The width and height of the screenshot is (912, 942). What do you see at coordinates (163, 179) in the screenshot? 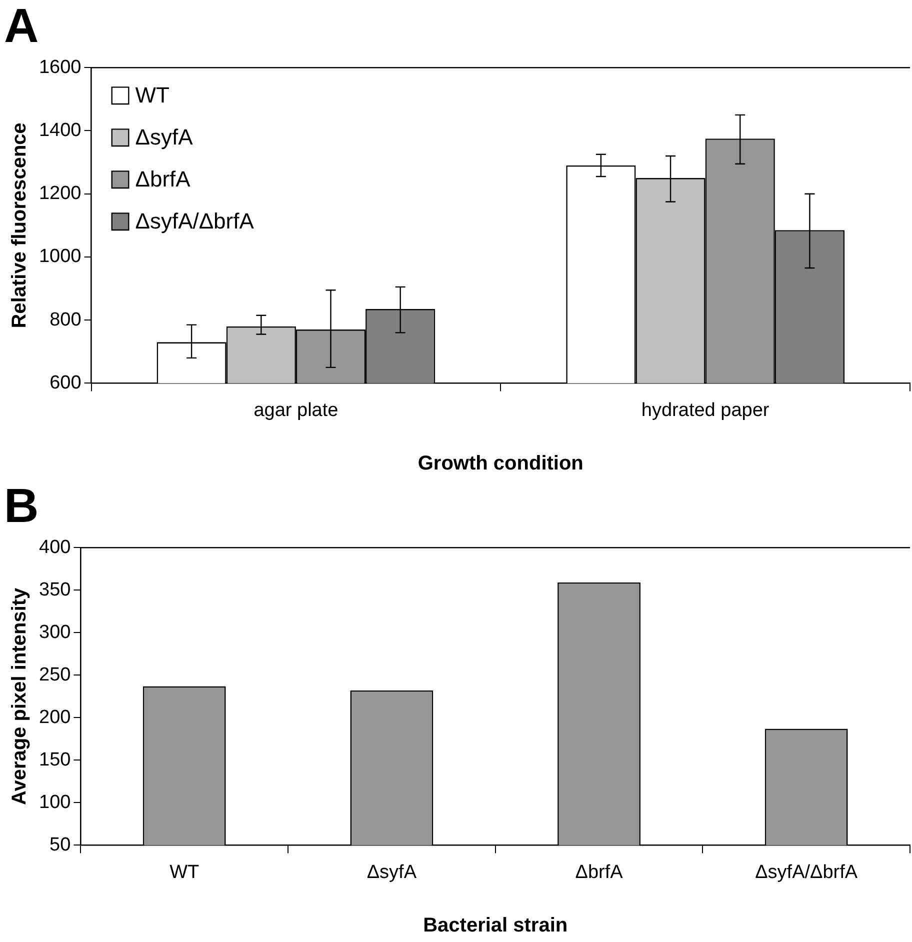
I see `legend-label: ΔbrfA` at bounding box center [163, 179].